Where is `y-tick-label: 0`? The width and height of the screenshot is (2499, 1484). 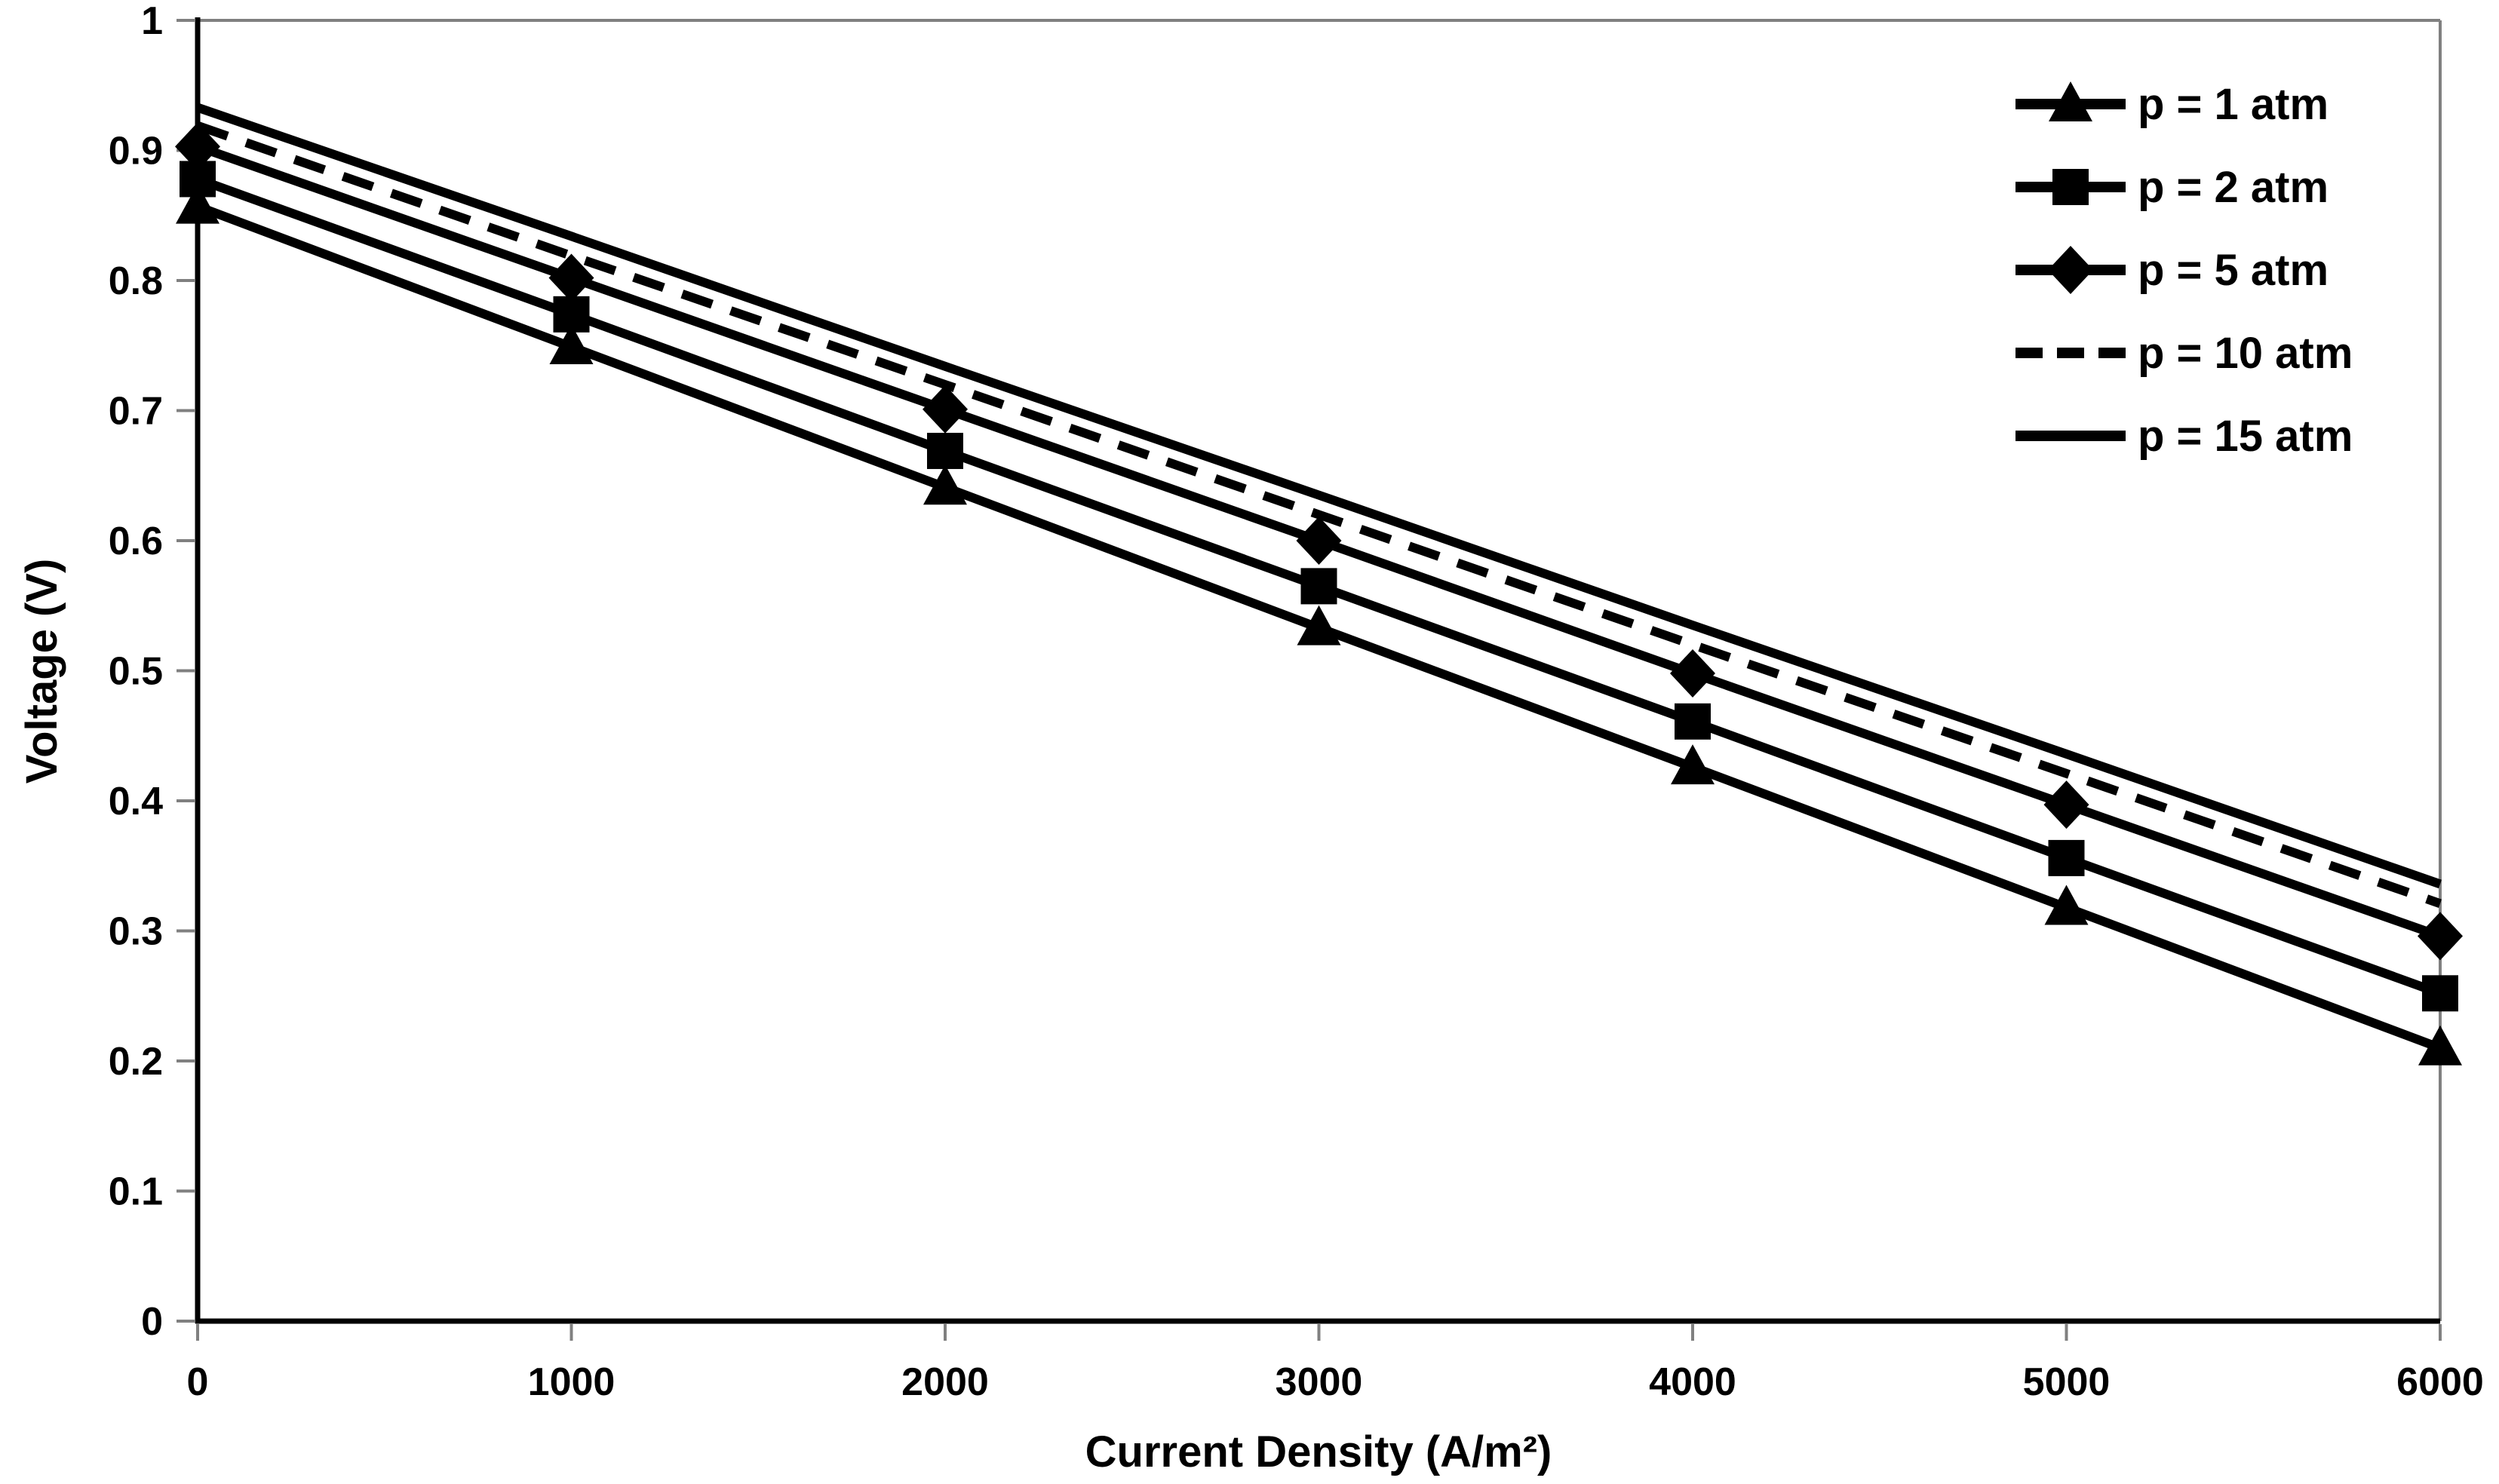
y-tick-label: 0 is located at coordinates (152, 1322).